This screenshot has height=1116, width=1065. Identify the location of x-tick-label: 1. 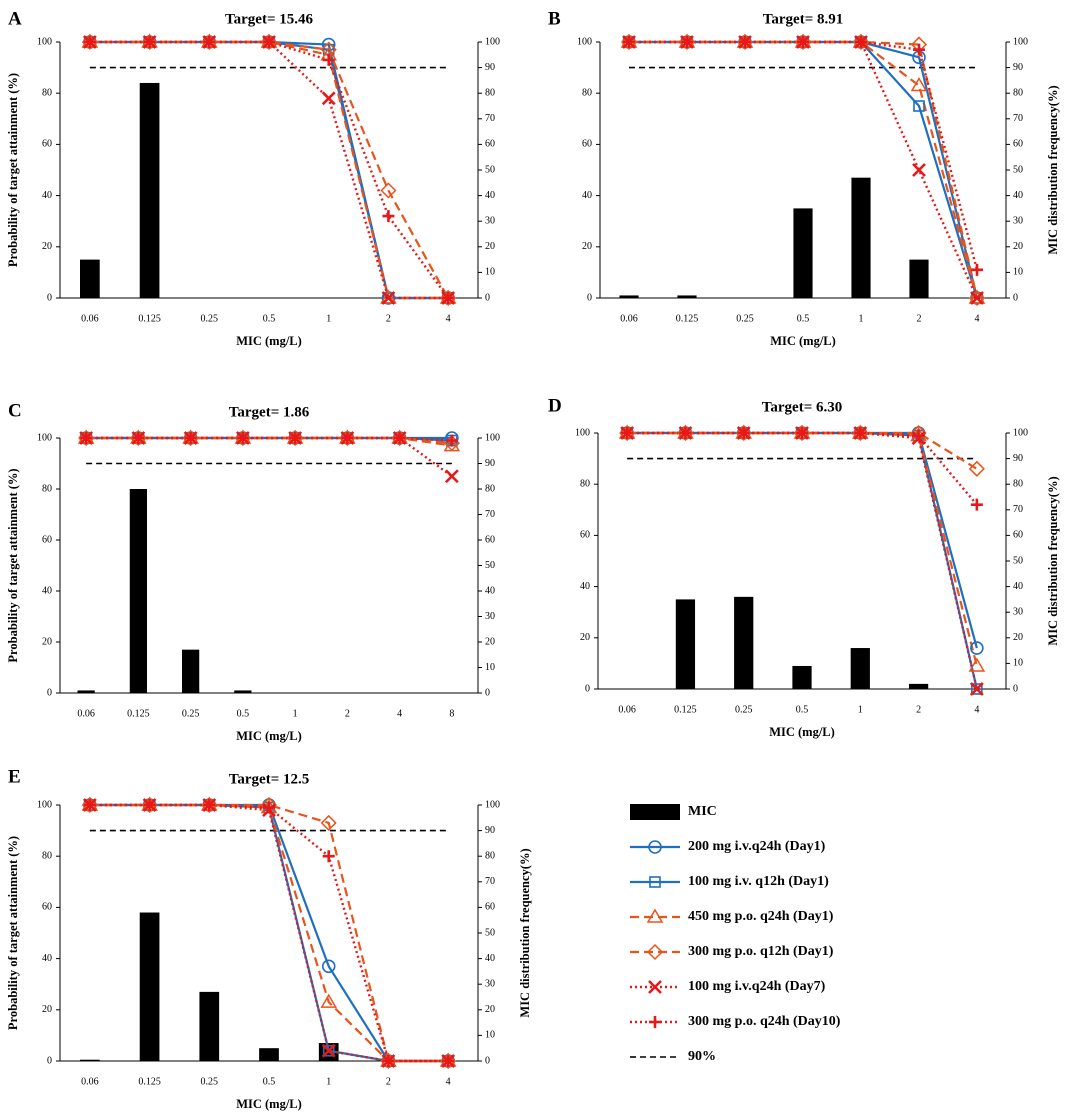
(328, 318).